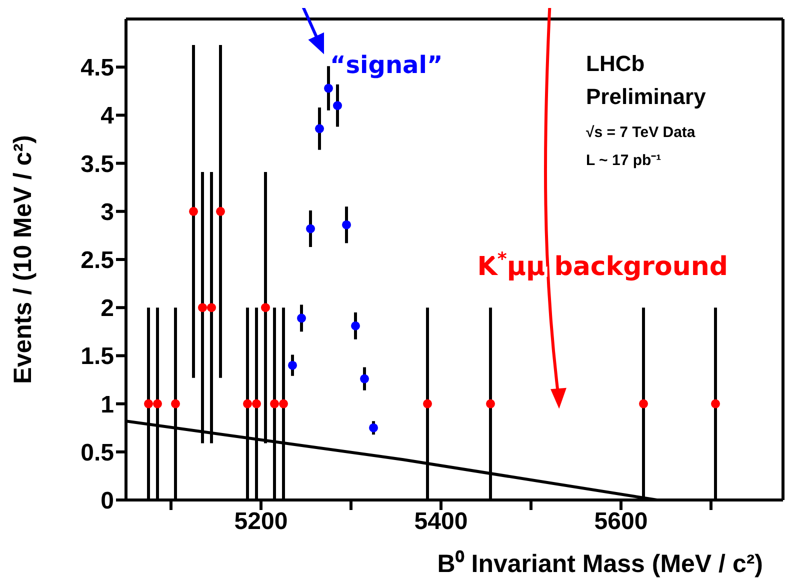  What do you see at coordinates (441, 522) in the screenshot?
I see `x-tick-label: 5400` at bounding box center [441, 522].